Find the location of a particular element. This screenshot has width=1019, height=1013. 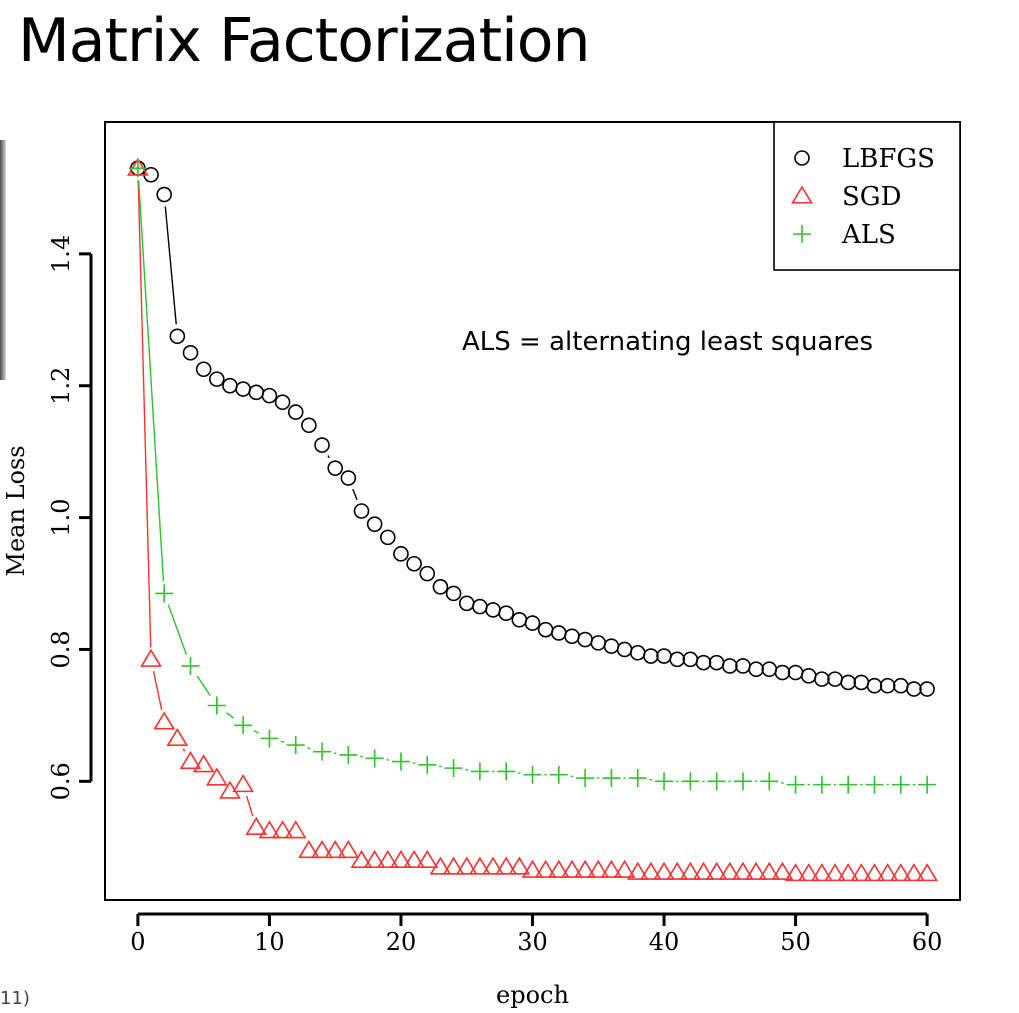

x-tick-label: 0 is located at coordinates (137, 942).